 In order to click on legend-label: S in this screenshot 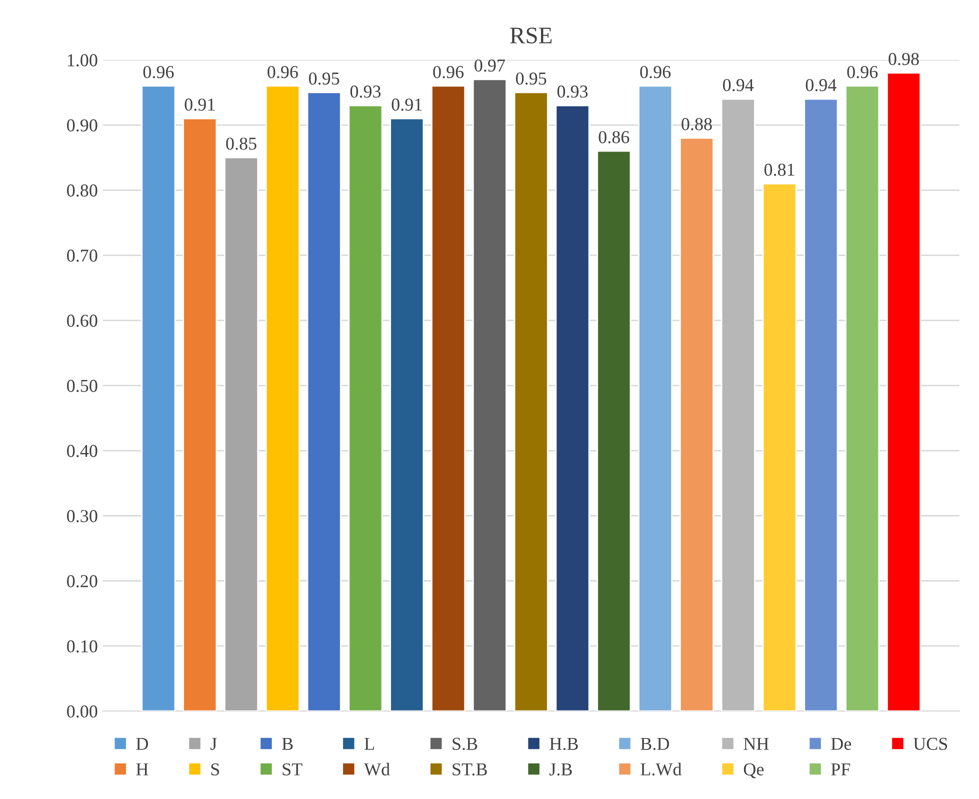, I will do `click(215, 769)`.